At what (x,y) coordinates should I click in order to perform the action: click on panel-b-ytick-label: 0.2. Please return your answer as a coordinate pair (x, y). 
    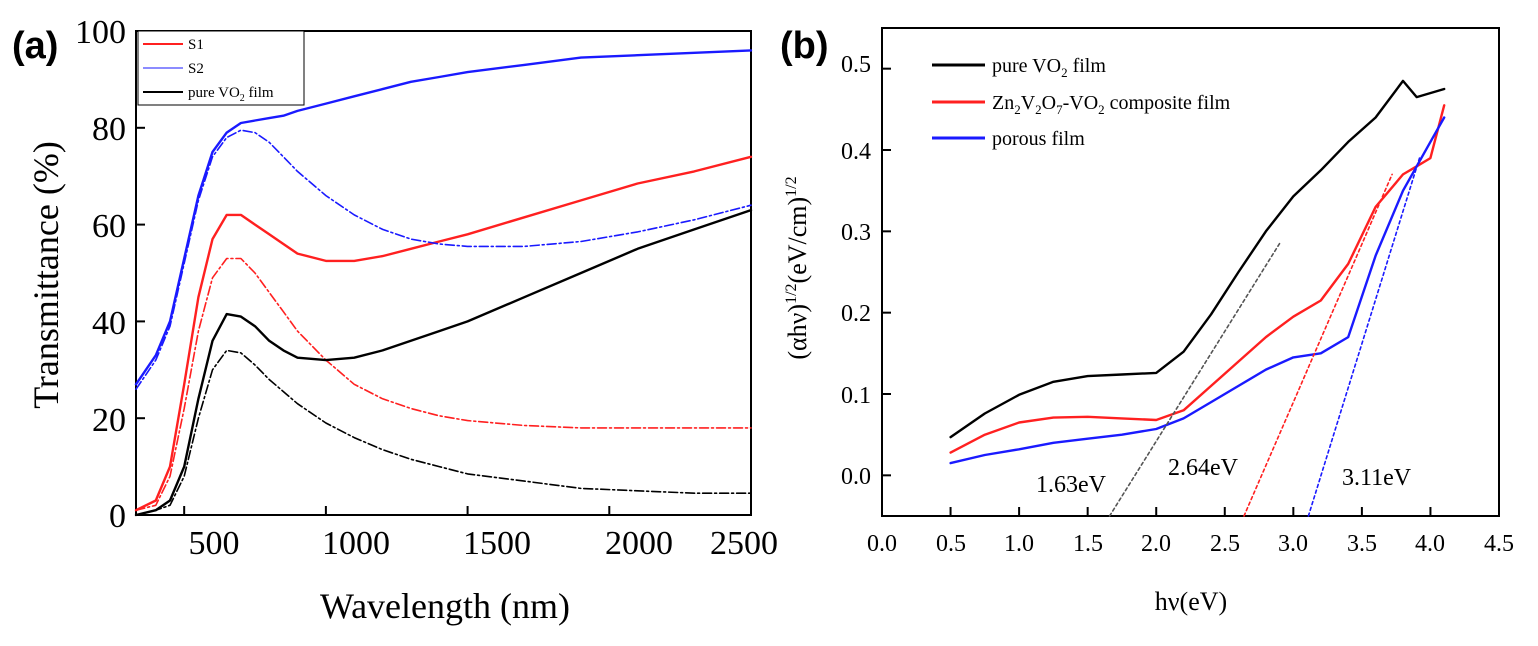
    Looking at the image, I should click on (856, 314).